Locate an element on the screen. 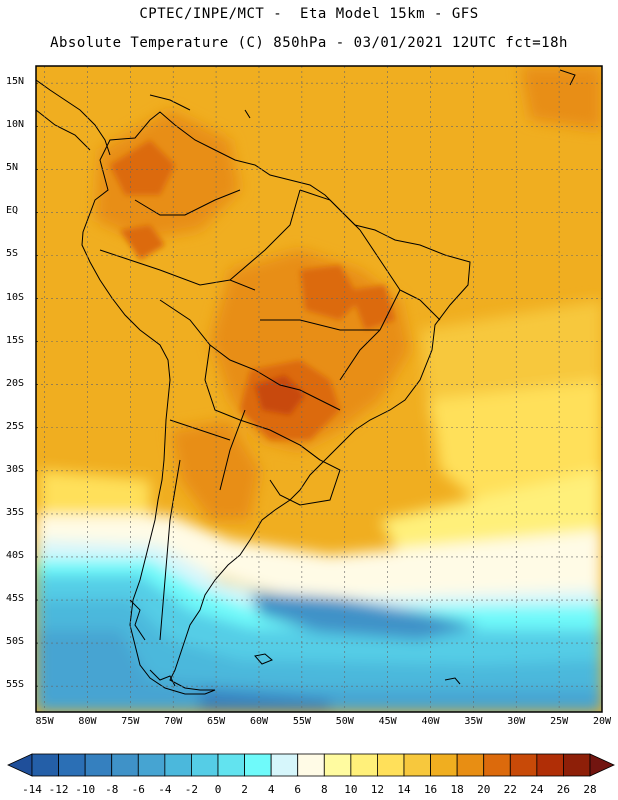 This screenshot has width=618, height=800. lon-label: 60W is located at coordinates (258, 721).